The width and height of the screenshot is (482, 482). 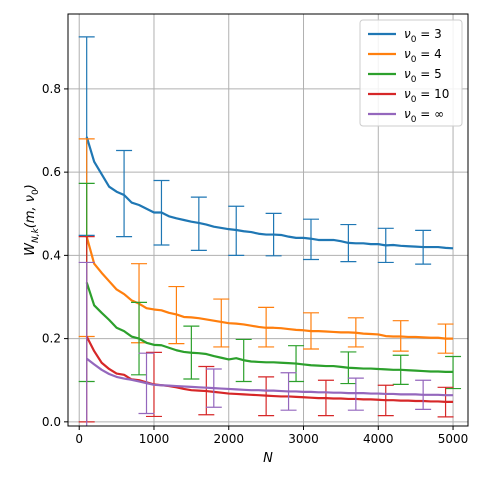 I want to click on legend-label: ν0 = ∞, so click(x=424, y=116).